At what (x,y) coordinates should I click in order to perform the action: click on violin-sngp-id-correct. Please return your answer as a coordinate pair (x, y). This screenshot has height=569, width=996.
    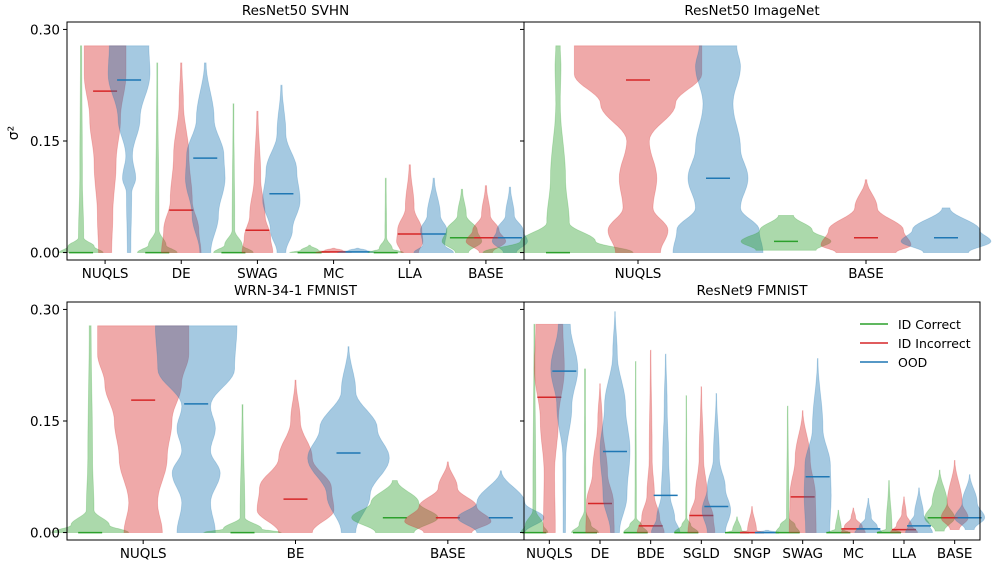
    Looking at the image, I should click on (737, 524).